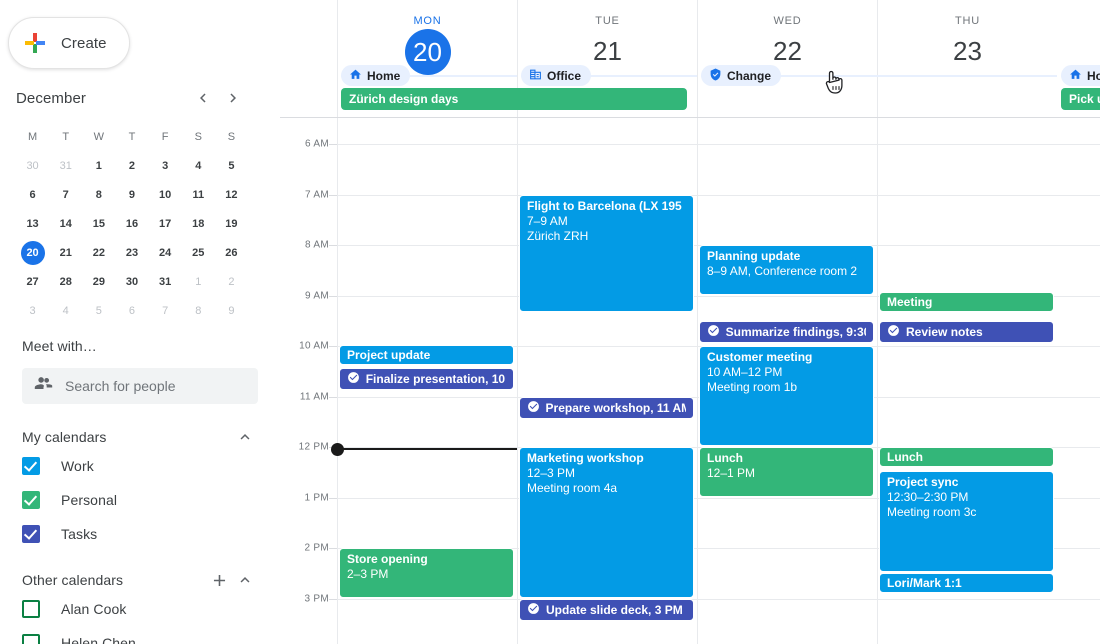 The width and height of the screenshot is (1100, 644). I want to click on calendar-event: Project update10–10:30 A, so click(426, 355).